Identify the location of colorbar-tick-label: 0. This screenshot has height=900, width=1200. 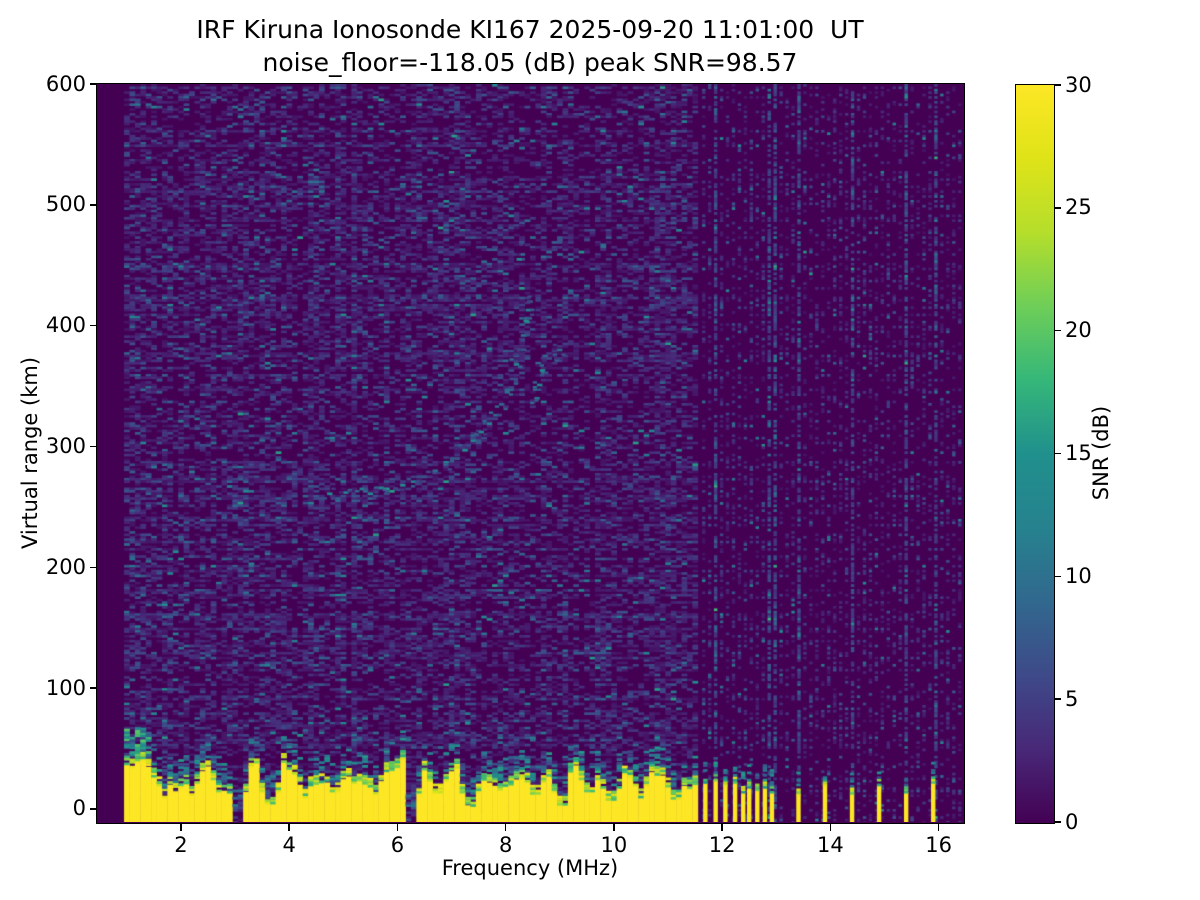
(1072, 821).